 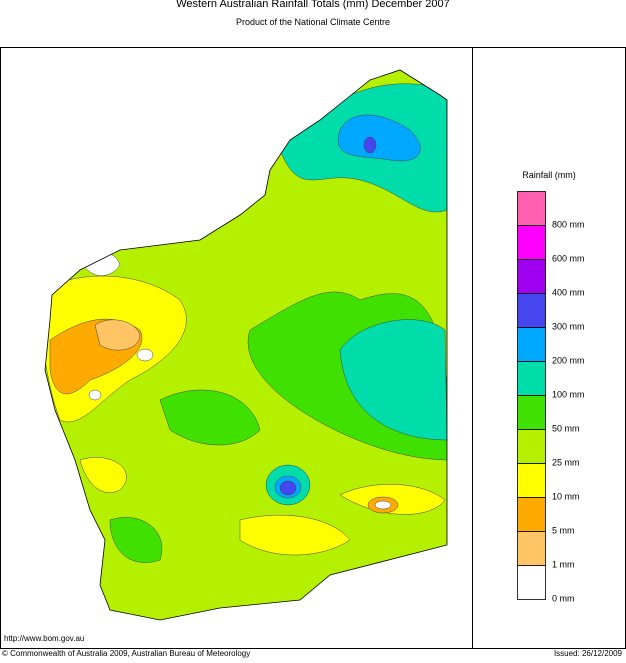 I want to click on legend-label: 1 mm, so click(x=563, y=564).